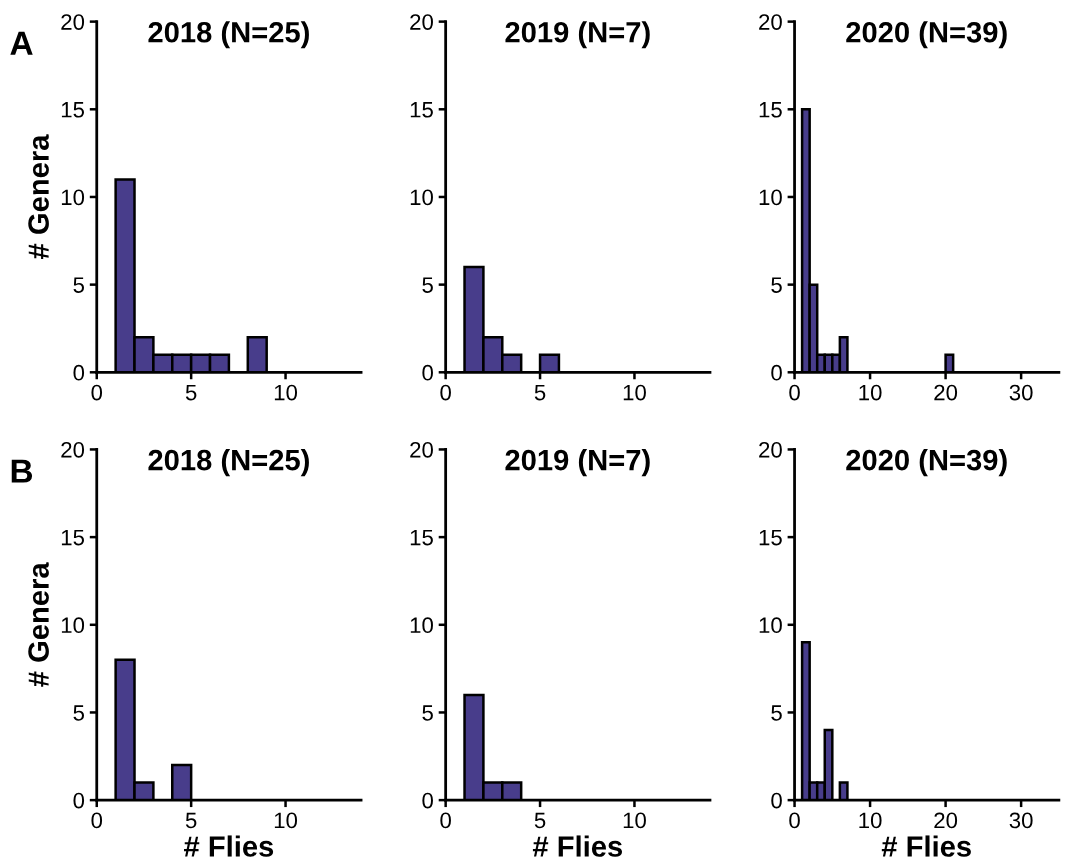 The width and height of the screenshot is (1075, 865). Describe the element at coordinates (22, 471) in the screenshot. I see `text: B` at that location.